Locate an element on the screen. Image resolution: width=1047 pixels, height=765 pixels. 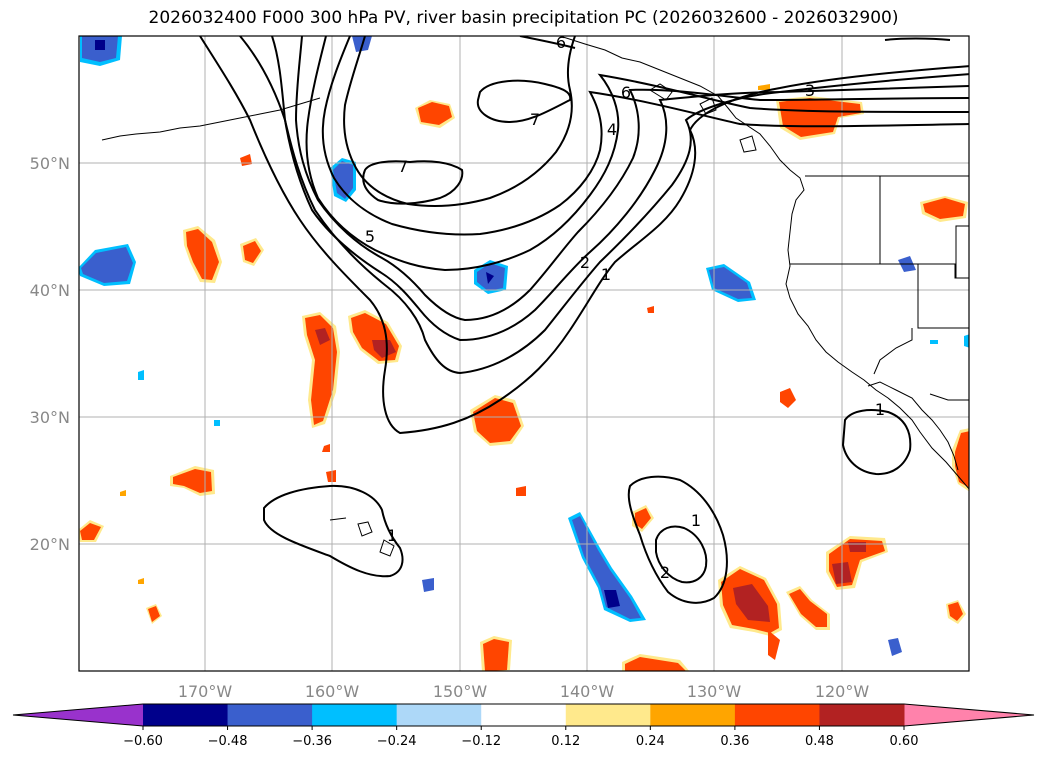
lat-tick-label: 40°N is located at coordinates (50, 290).